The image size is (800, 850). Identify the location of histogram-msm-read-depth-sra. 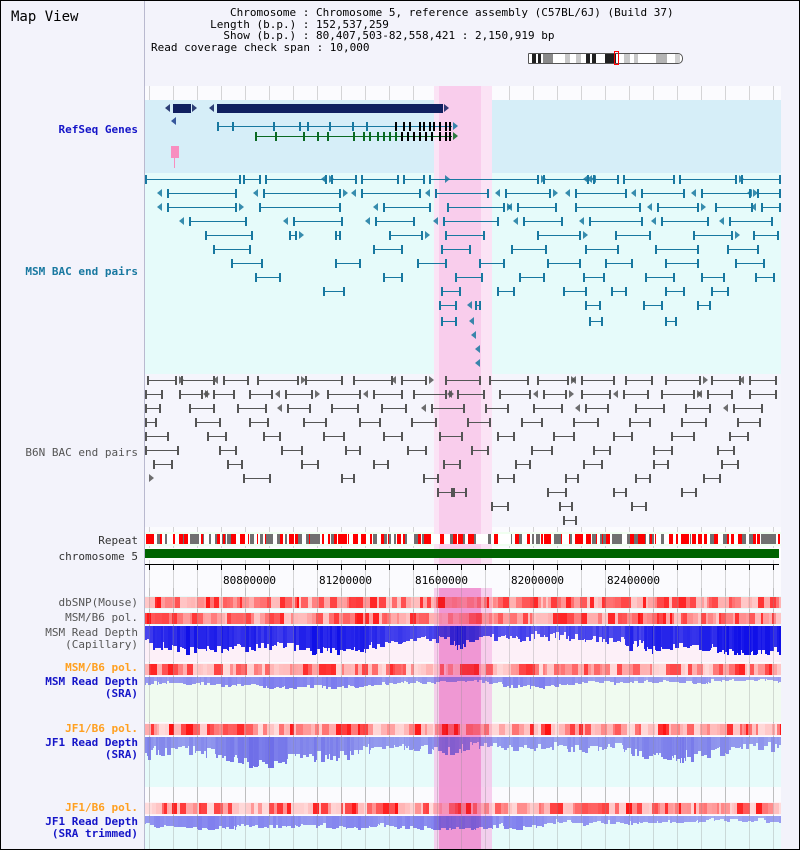
(463, 699).